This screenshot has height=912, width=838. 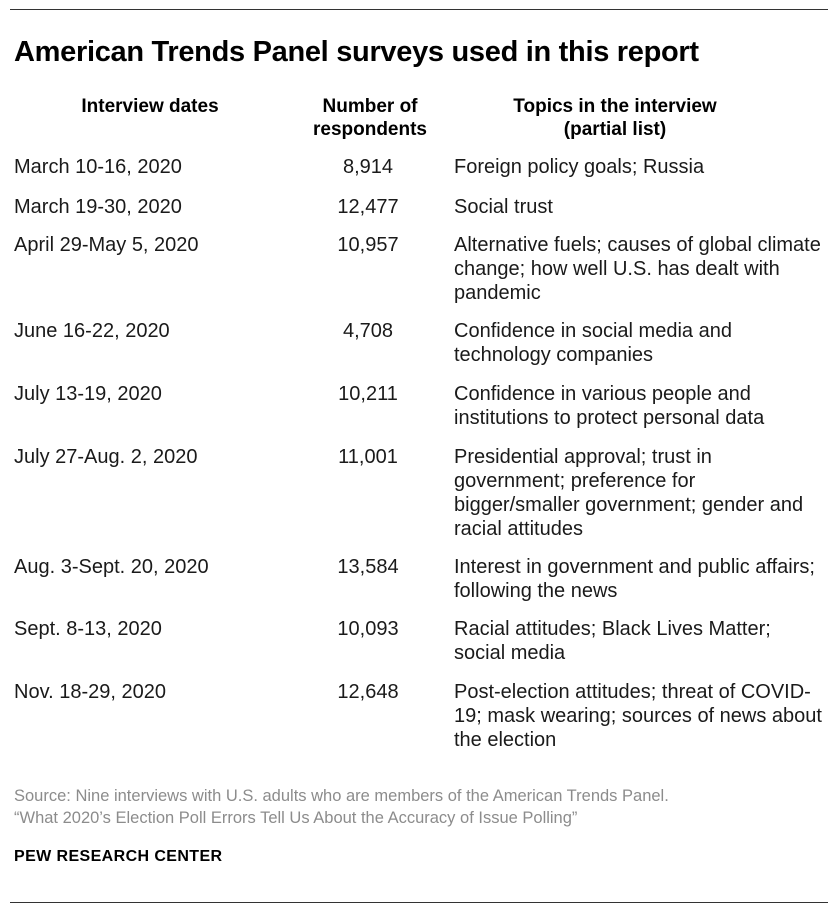 I want to click on row-respondents: 10,211, so click(x=368, y=394).